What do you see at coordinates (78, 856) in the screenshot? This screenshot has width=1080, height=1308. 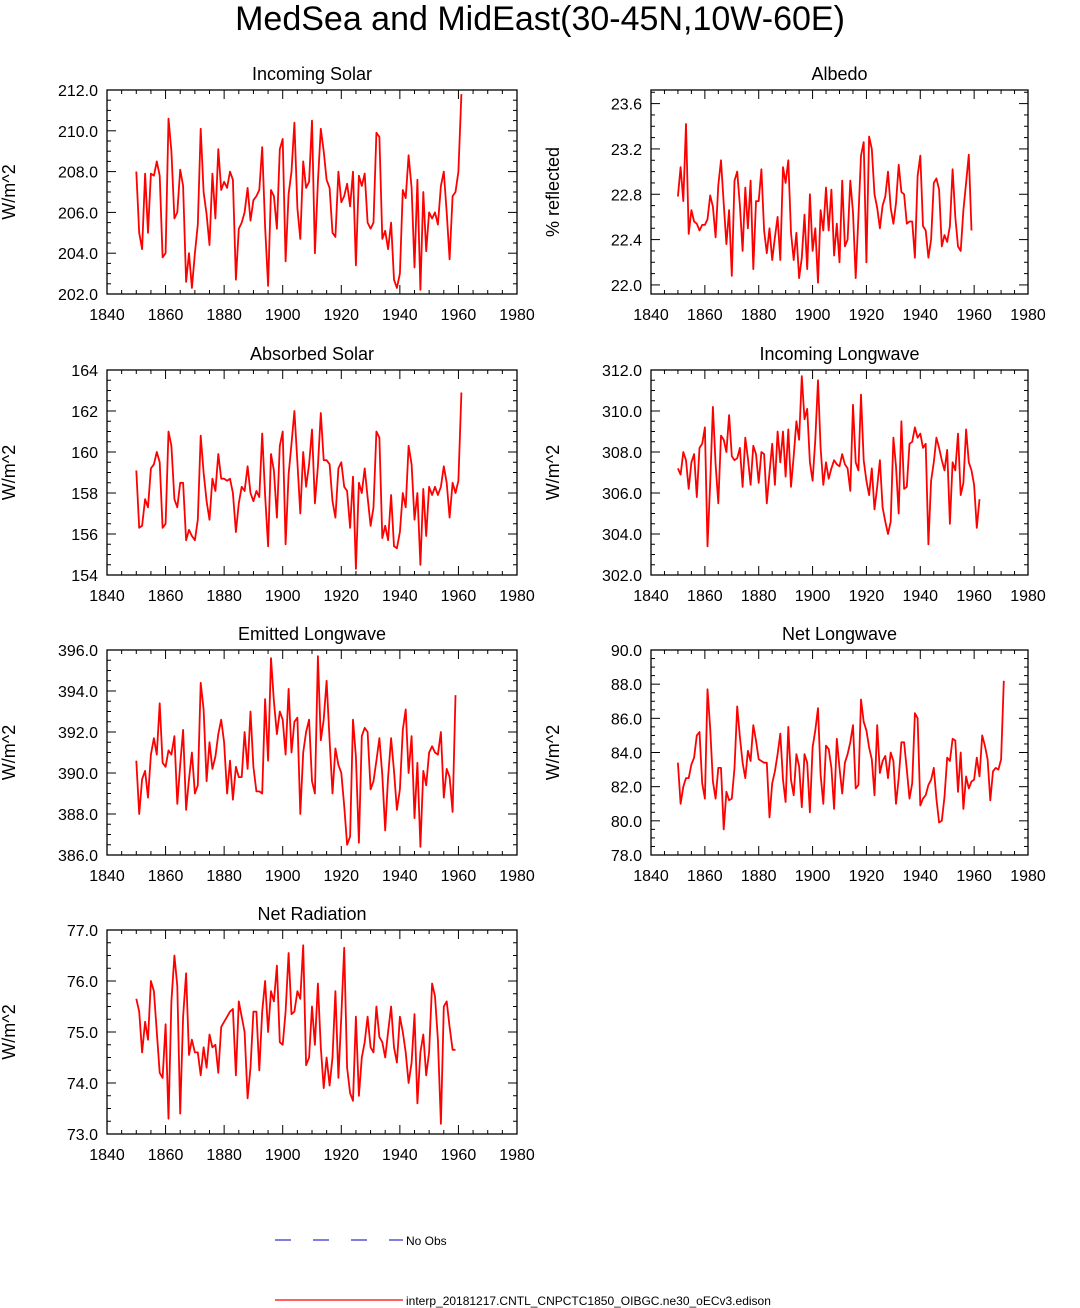 I see `y-tick-label: 386.0` at bounding box center [78, 856].